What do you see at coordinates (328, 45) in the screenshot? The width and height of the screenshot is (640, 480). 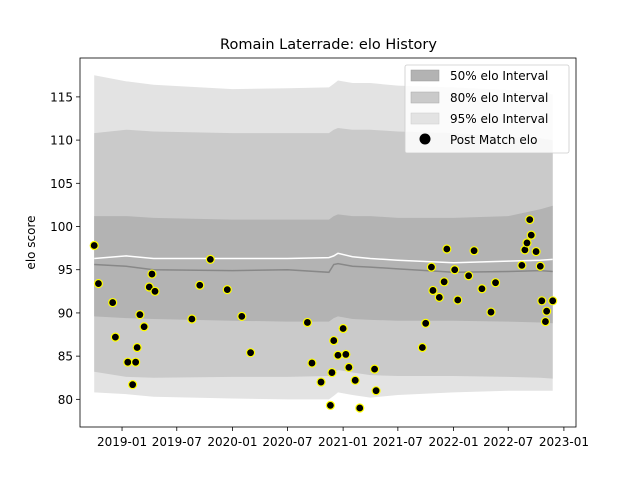 I see `chart-title: Romain Laterrade: elo History` at bounding box center [328, 45].